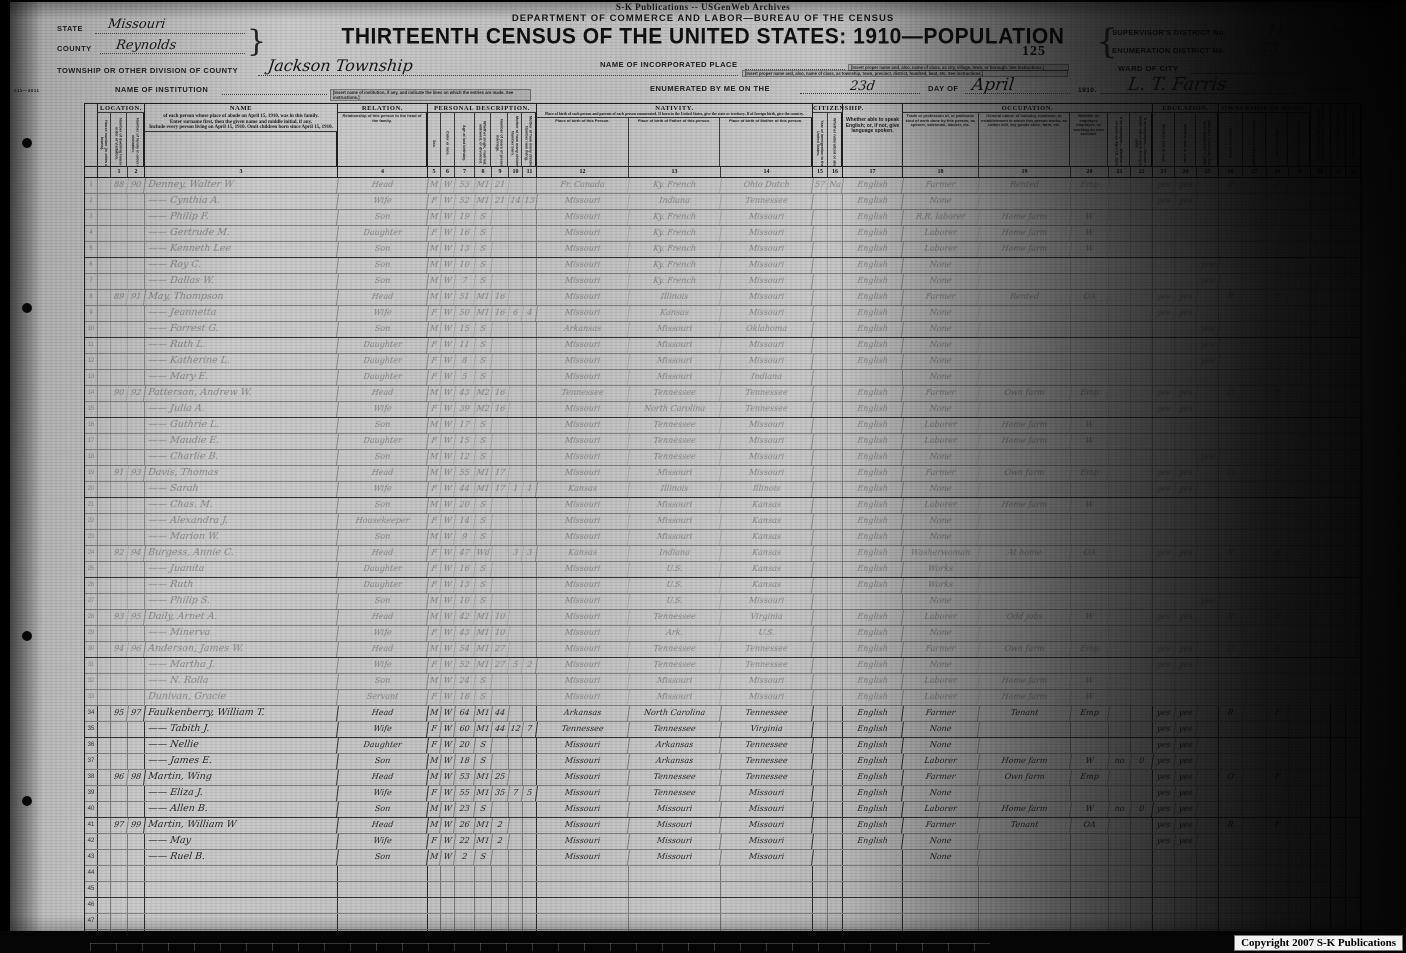 The height and width of the screenshot is (953, 1406). What do you see at coordinates (104, 729) in the screenshot?
I see `cell-r35-street` at bounding box center [104, 729].